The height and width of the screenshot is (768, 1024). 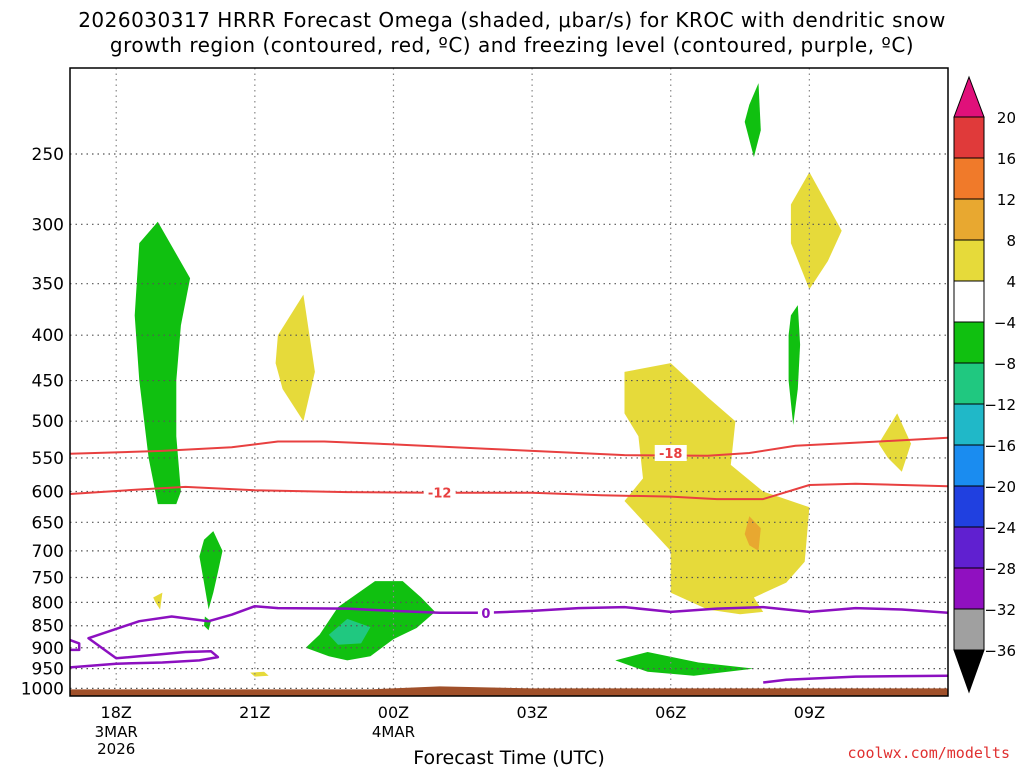 What do you see at coordinates (48, 225) in the screenshot?
I see `y-tick-label-1: 300` at bounding box center [48, 225].